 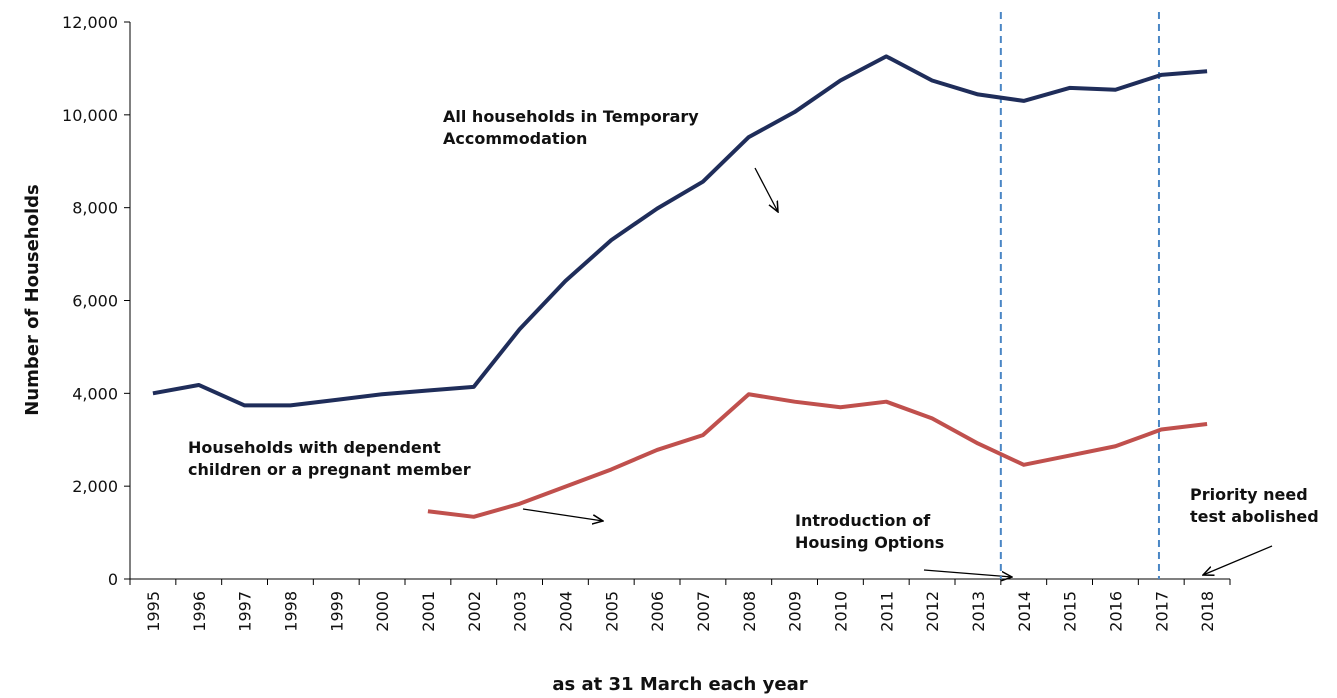 I want to click on x-tick-label: 2000, so click(x=382, y=611).